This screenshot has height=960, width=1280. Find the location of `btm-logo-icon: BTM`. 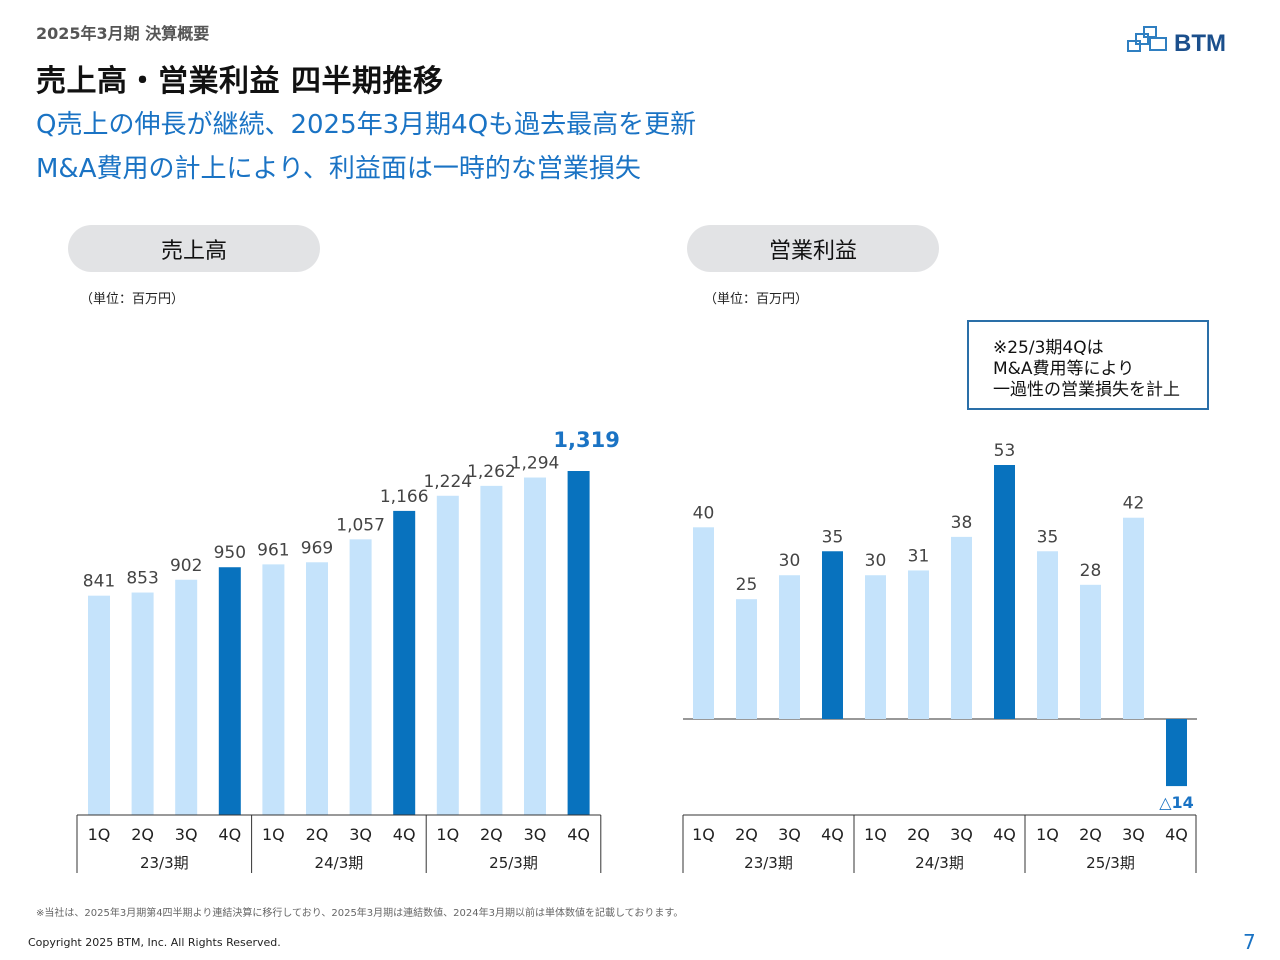

btm-logo-icon: BTM is located at coordinates (1176, 41).